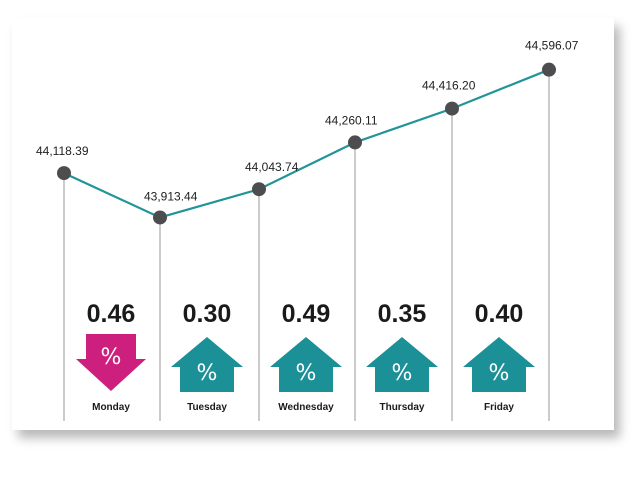 The image size is (640, 480). I want to click on change-panel-tuesday: 0.30% Tuesday, so click(207, 356).